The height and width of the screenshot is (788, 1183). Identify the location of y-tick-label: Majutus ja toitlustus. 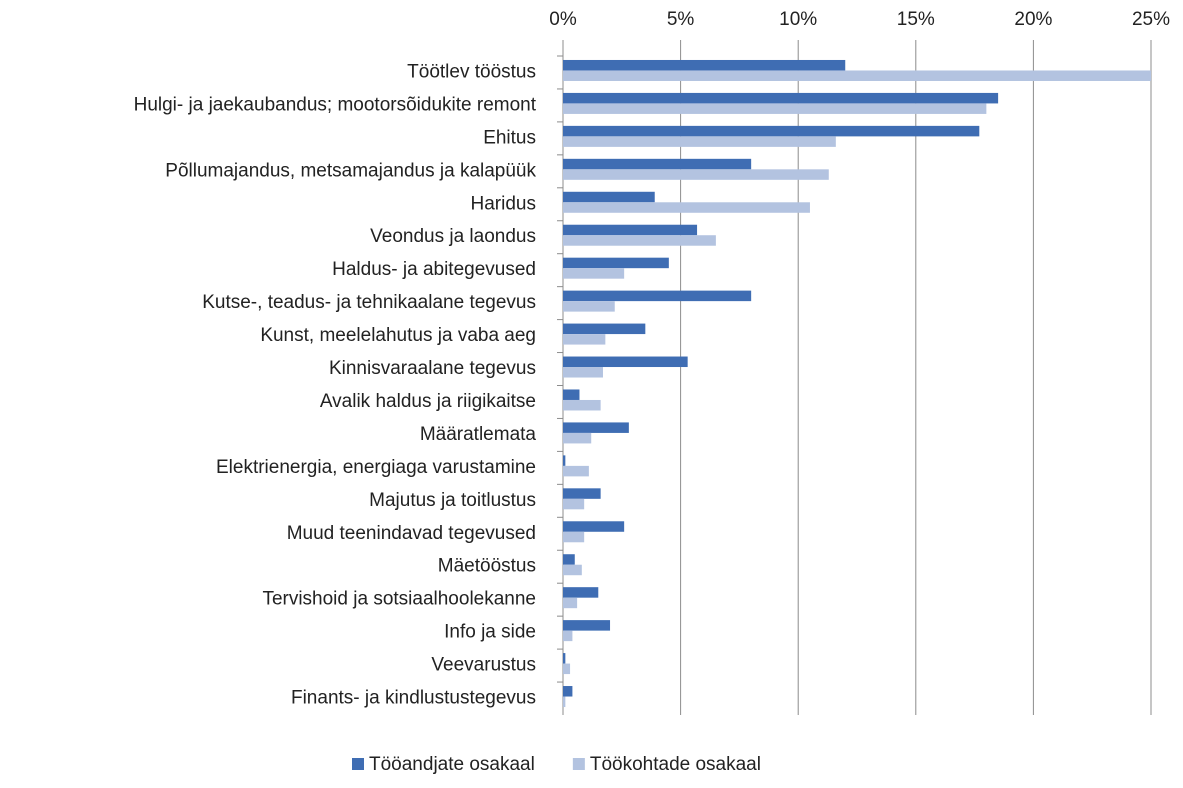
(452, 500).